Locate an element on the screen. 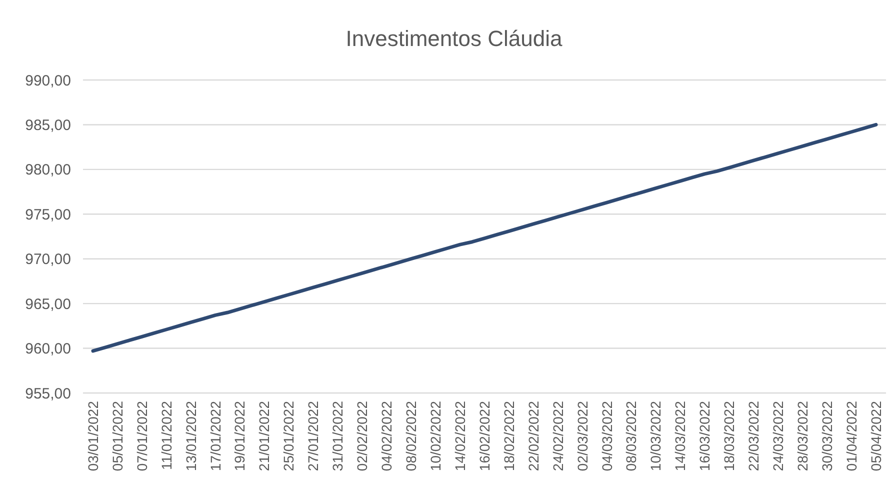  x-tick-label: 24/02/2022 is located at coordinates (558, 436).